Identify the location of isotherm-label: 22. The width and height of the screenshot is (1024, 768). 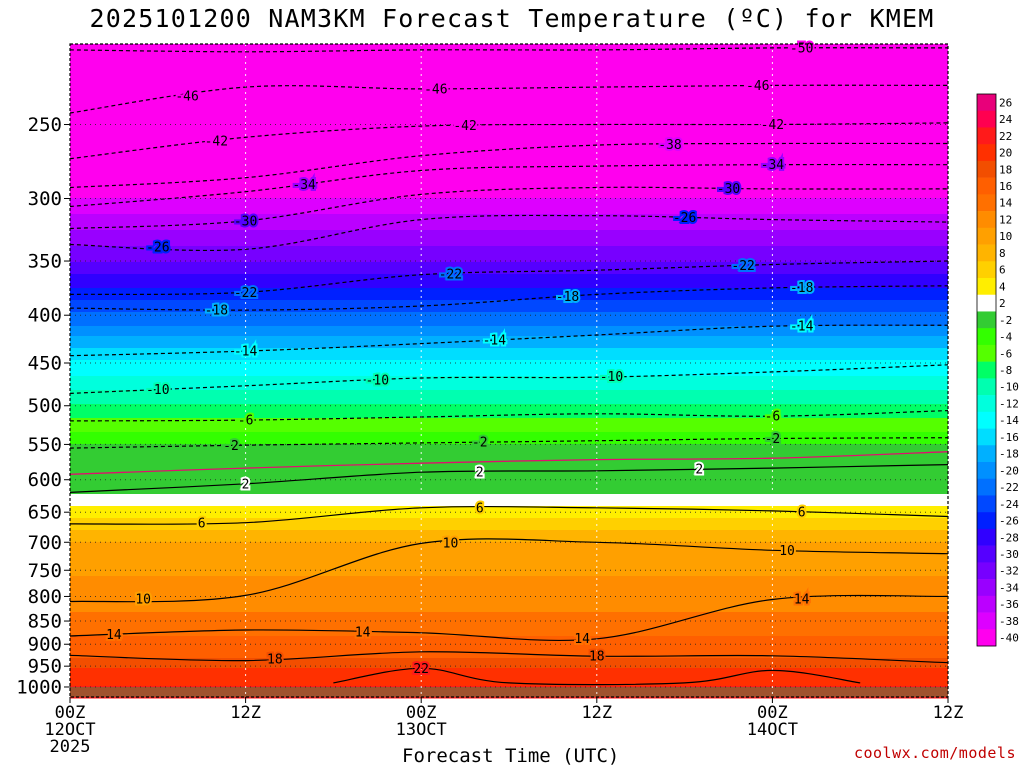
(421, 669).